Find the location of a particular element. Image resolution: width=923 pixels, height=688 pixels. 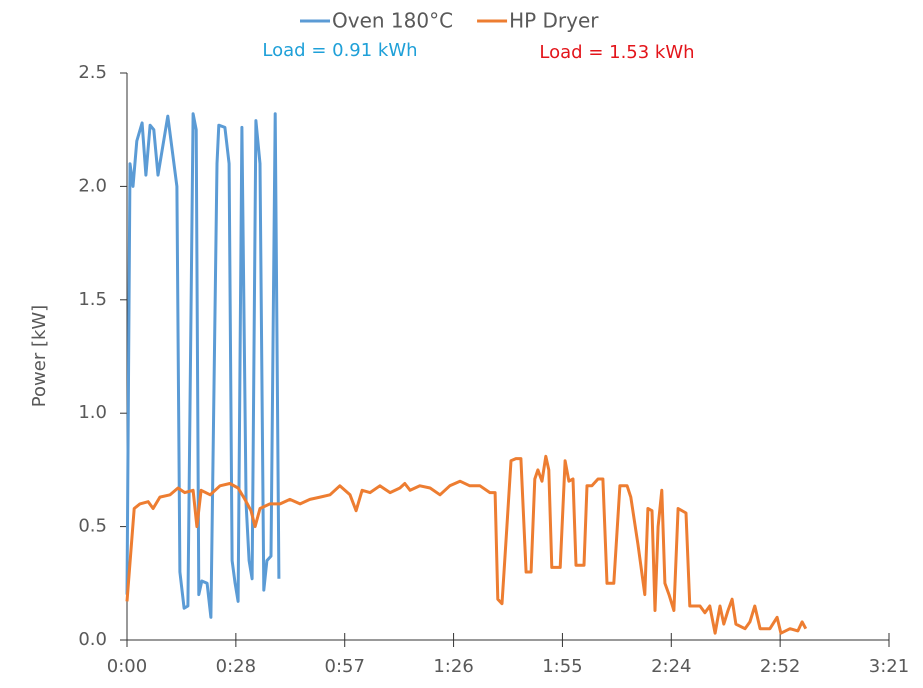

y-tick-label: 1.0 is located at coordinates (92, 412).